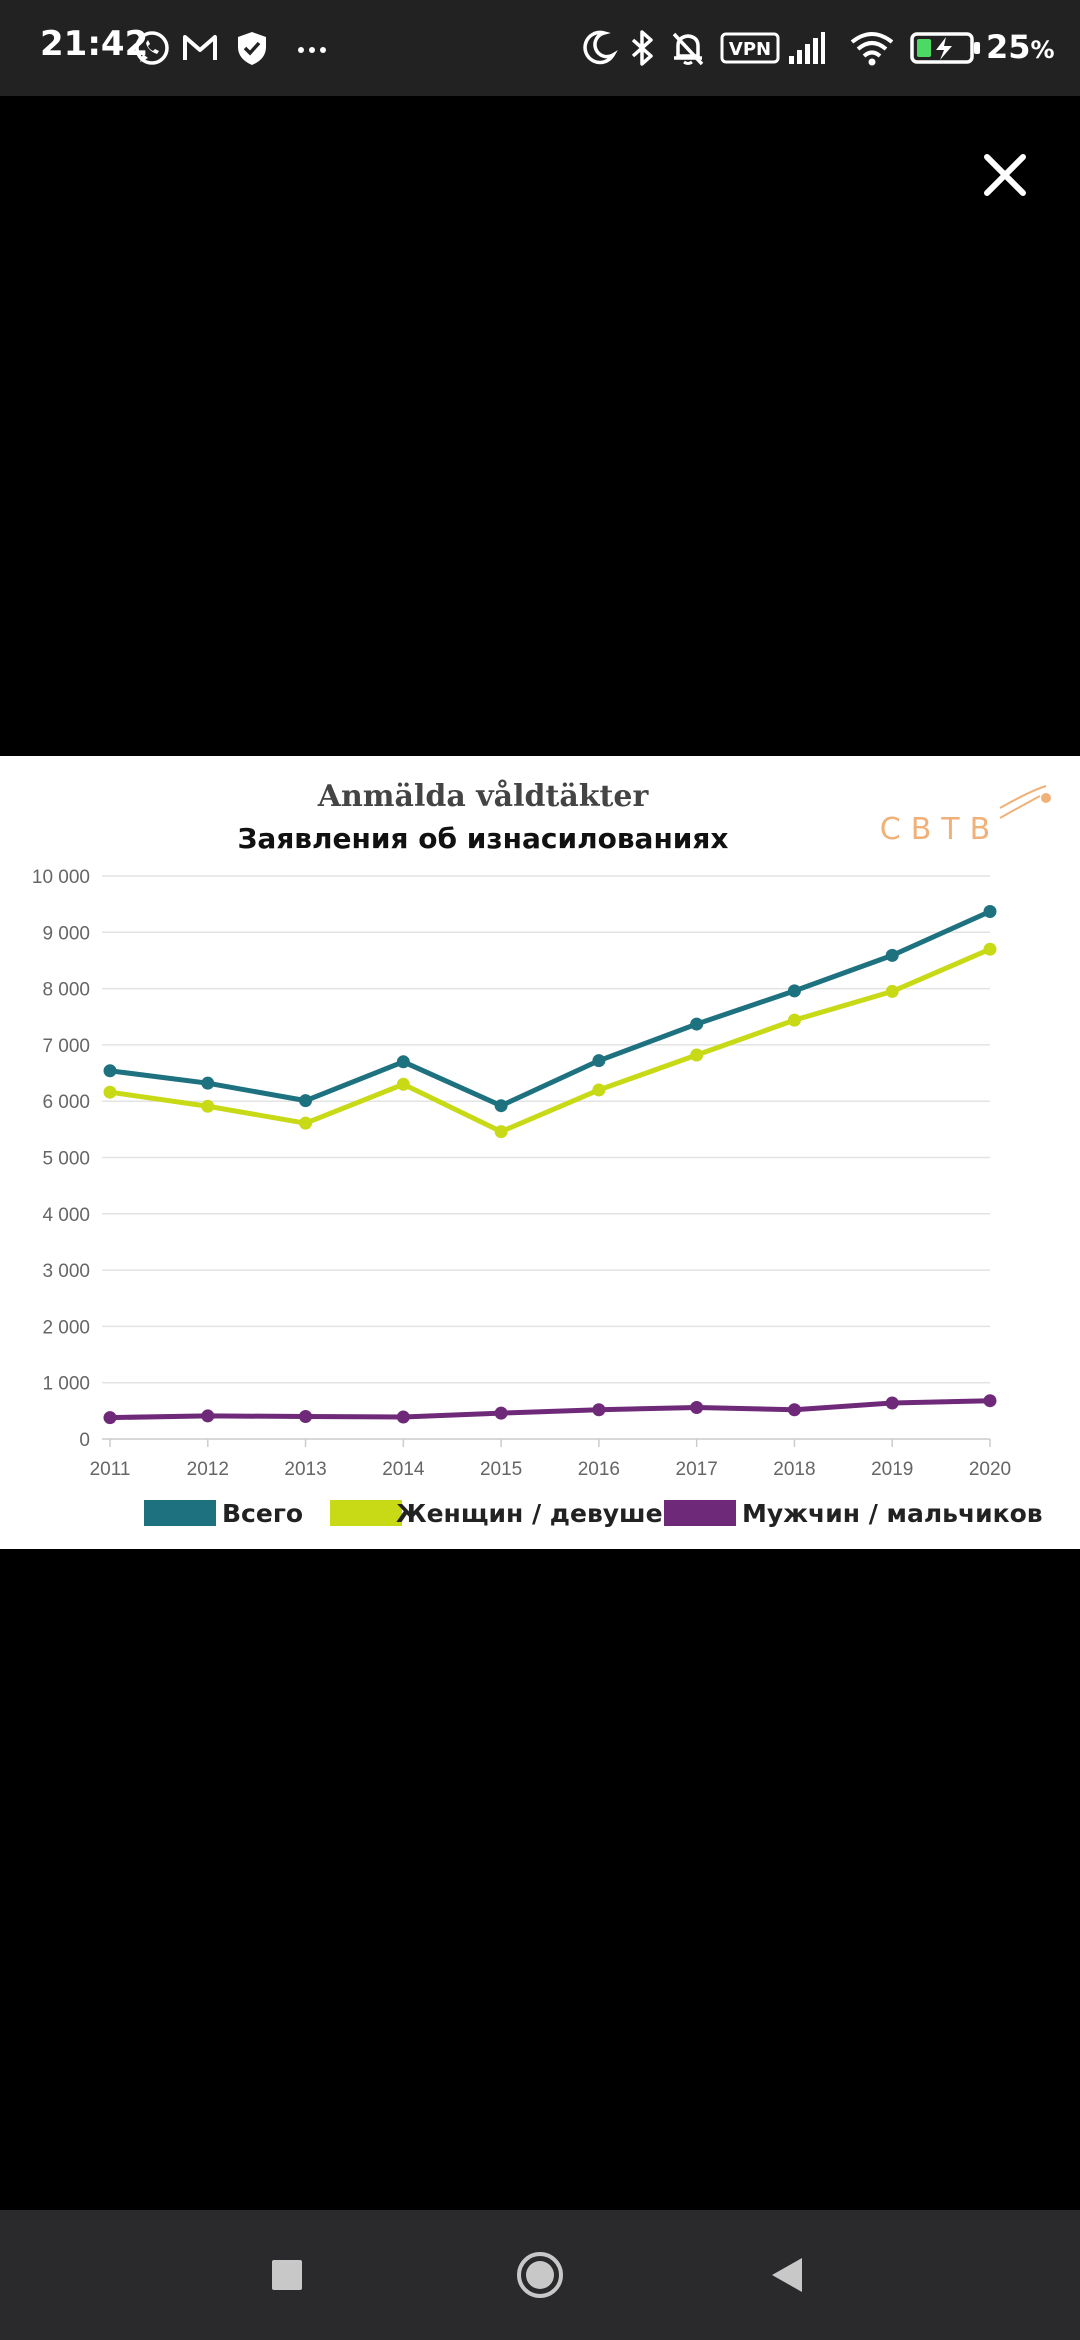  What do you see at coordinates (483, 838) in the screenshot?
I see `chart-subtitle: Заявления об изнасилованиях` at bounding box center [483, 838].